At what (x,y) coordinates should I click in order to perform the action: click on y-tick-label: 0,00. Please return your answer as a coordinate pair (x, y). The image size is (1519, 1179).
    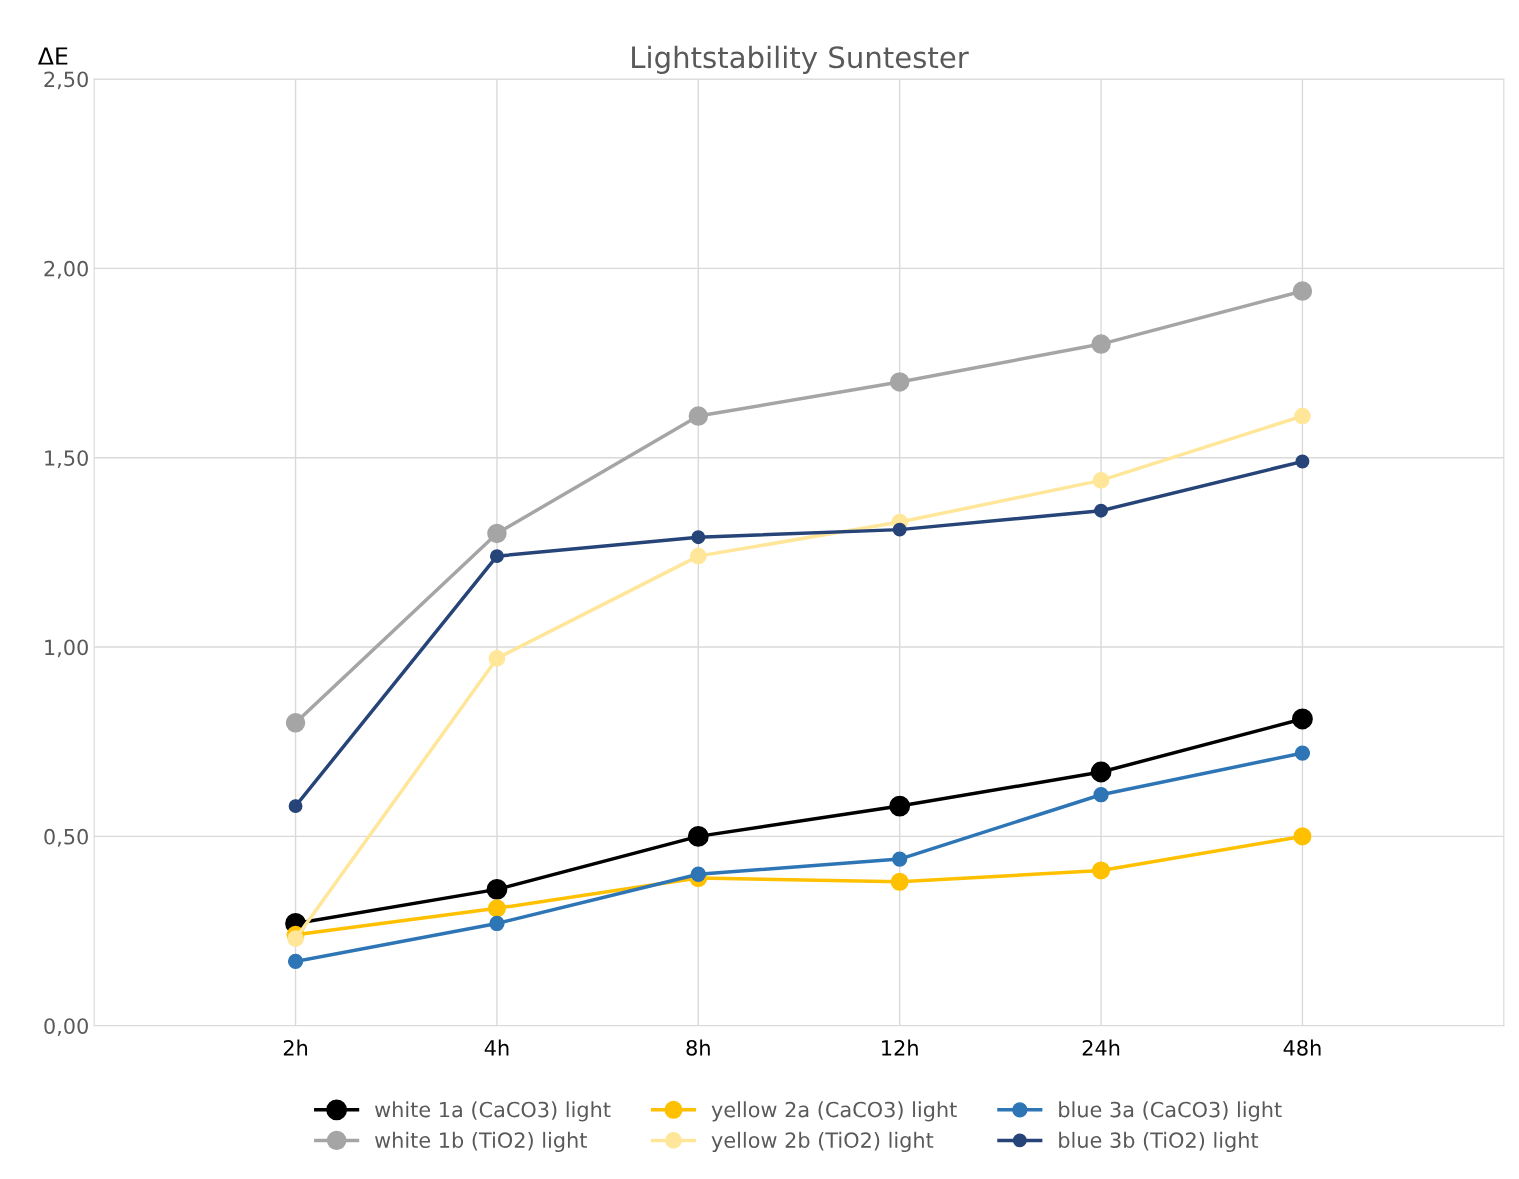
    Looking at the image, I should click on (66, 1027).